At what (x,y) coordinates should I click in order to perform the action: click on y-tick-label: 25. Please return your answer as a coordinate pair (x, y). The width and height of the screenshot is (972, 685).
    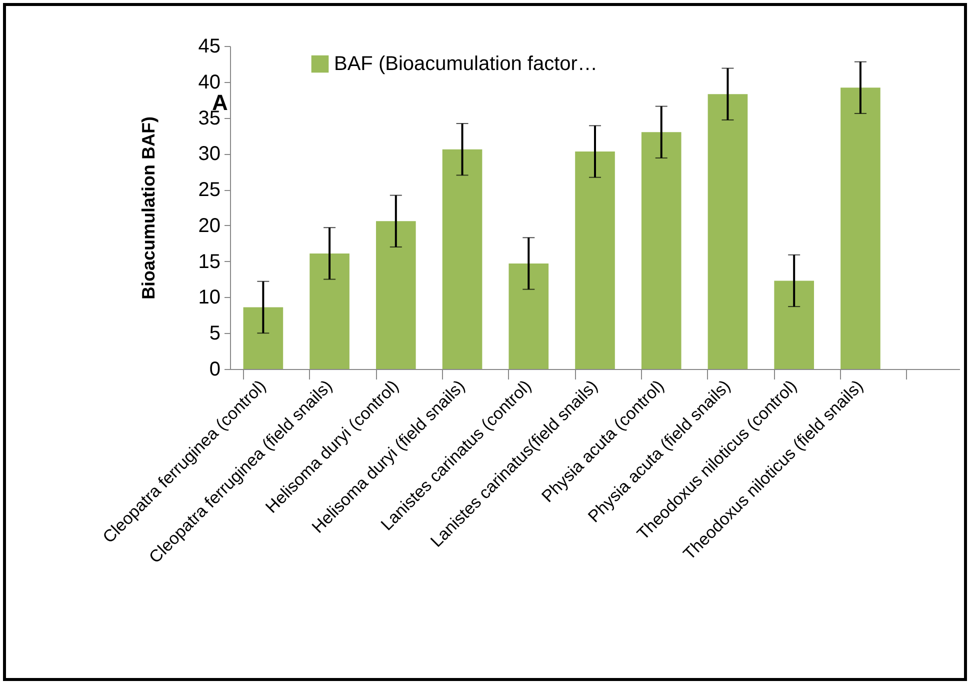
    Looking at the image, I should click on (209, 190).